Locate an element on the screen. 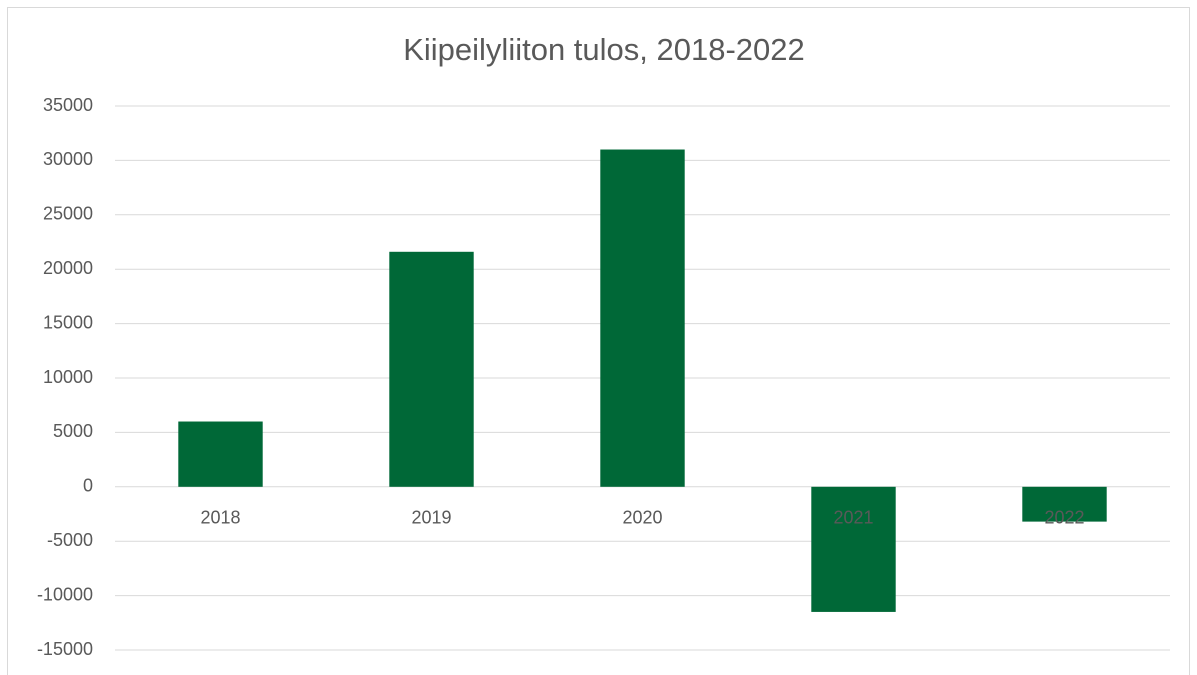 The height and width of the screenshot is (675, 1197). chart-title: Kiipeilyliiton tulos, 2018-2022 is located at coordinates (604, 49).